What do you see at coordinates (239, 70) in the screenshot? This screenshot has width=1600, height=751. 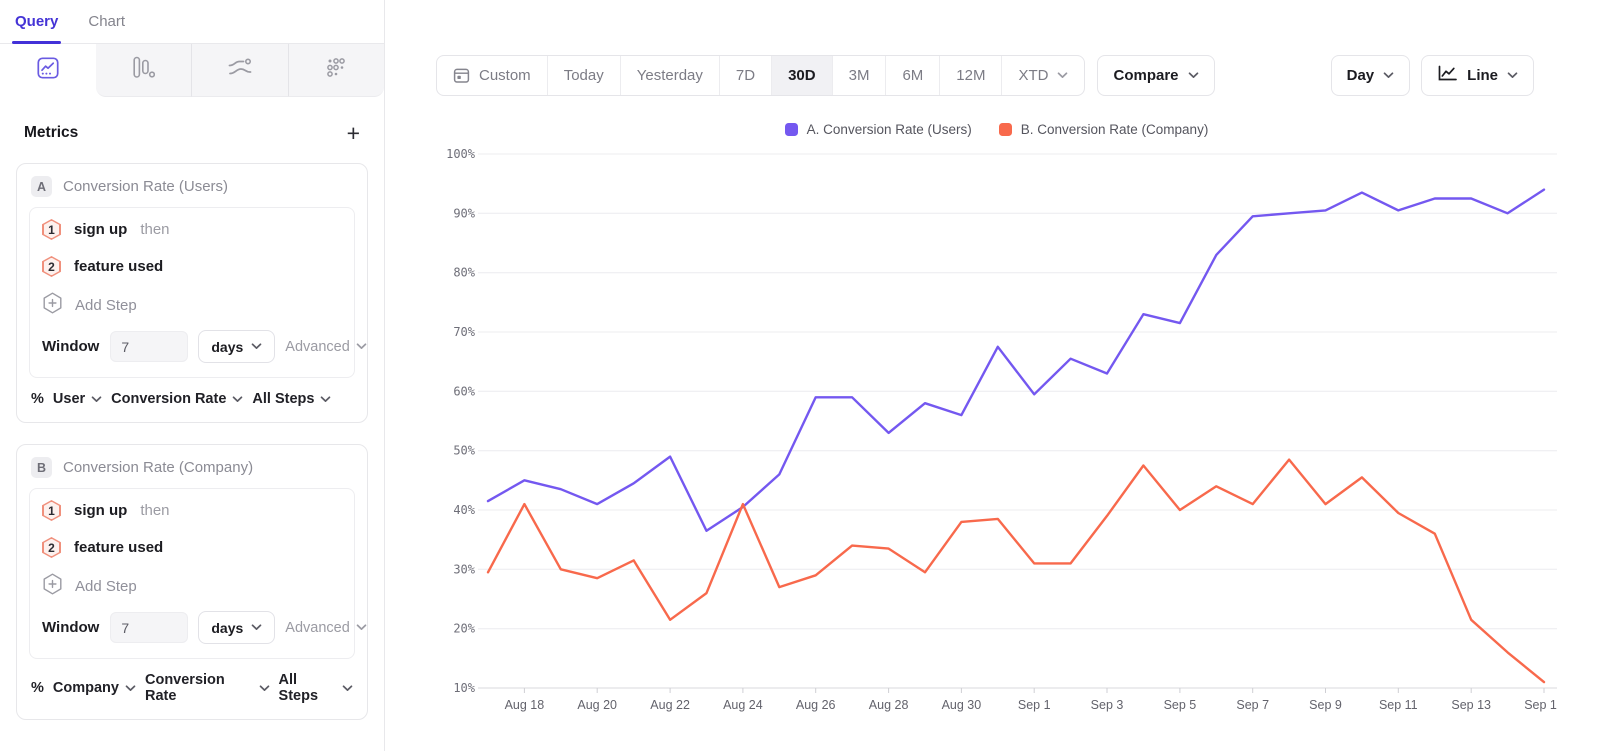 I see `tab-flows` at bounding box center [239, 70].